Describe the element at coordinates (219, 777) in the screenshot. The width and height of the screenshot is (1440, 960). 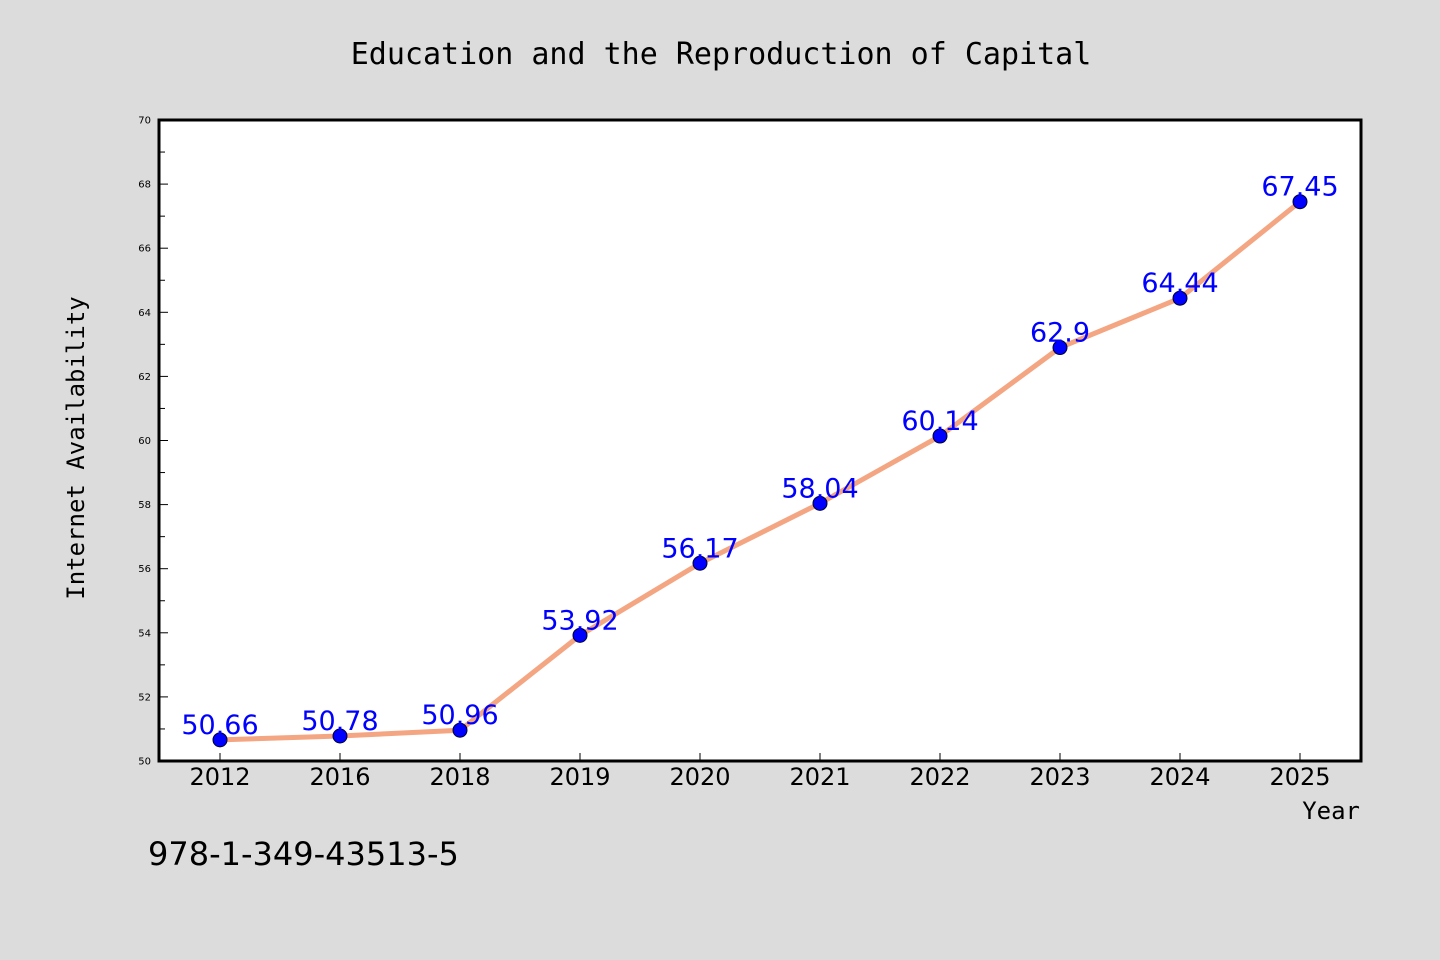
I see `x-tick-label: 2012` at that location.